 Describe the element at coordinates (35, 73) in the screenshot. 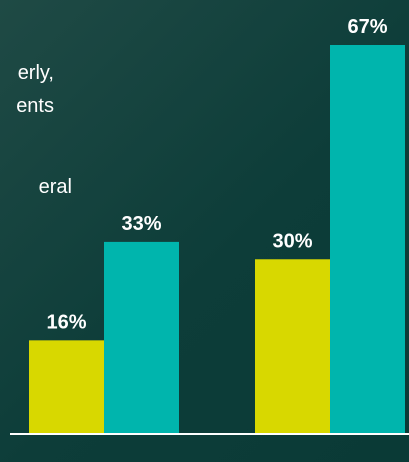

I see `text-fragment-1: erly,` at that location.